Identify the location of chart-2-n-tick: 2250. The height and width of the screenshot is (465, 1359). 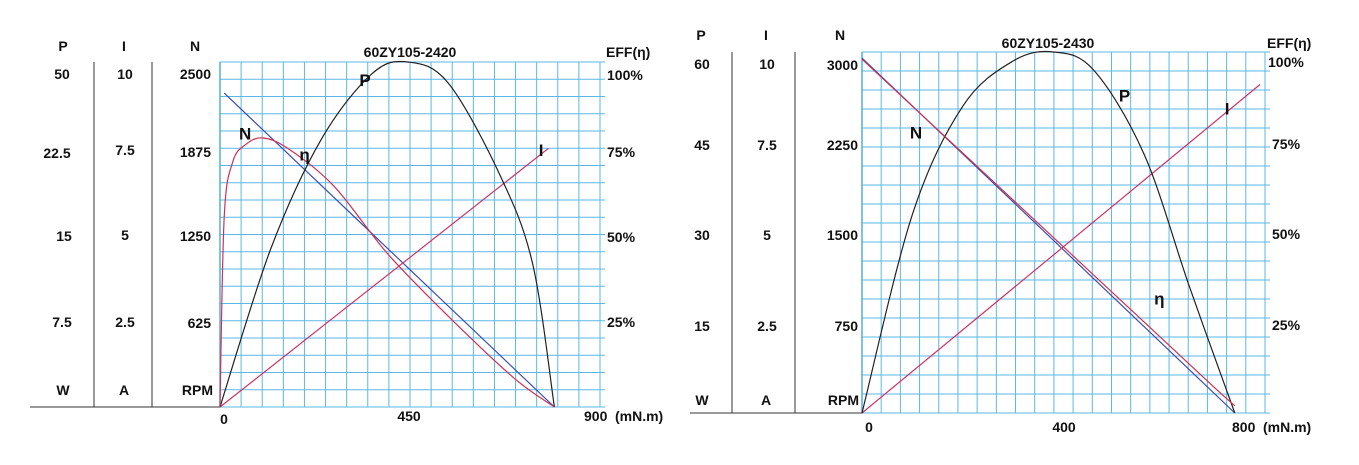
(842, 145).